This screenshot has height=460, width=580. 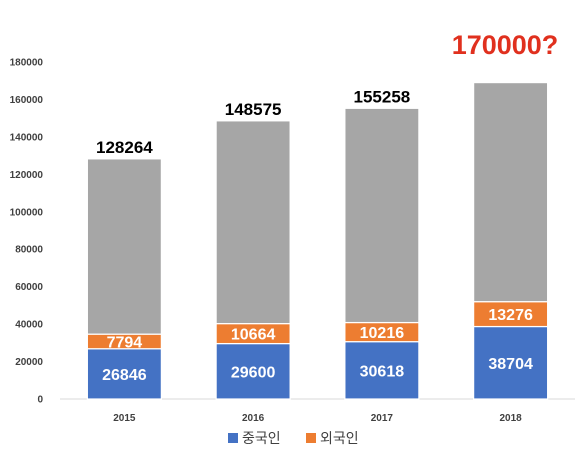 I want to click on data-label: 7794, so click(x=125, y=342).